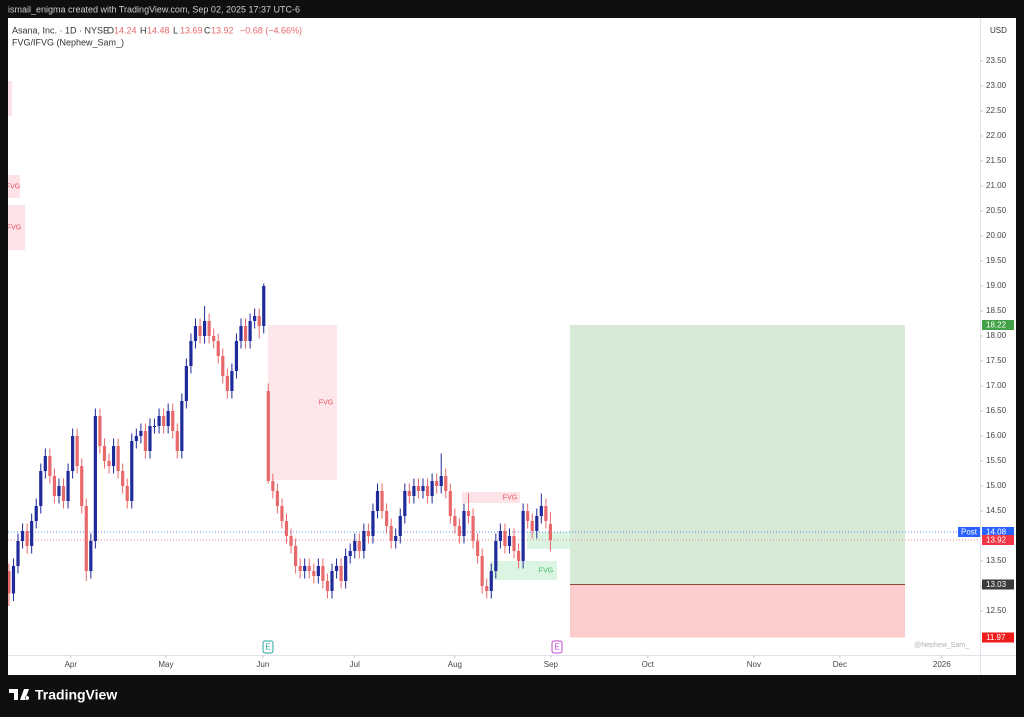  Describe the element at coordinates (969, 532) in the screenshot. I see `post-badge-label: Post` at that location.